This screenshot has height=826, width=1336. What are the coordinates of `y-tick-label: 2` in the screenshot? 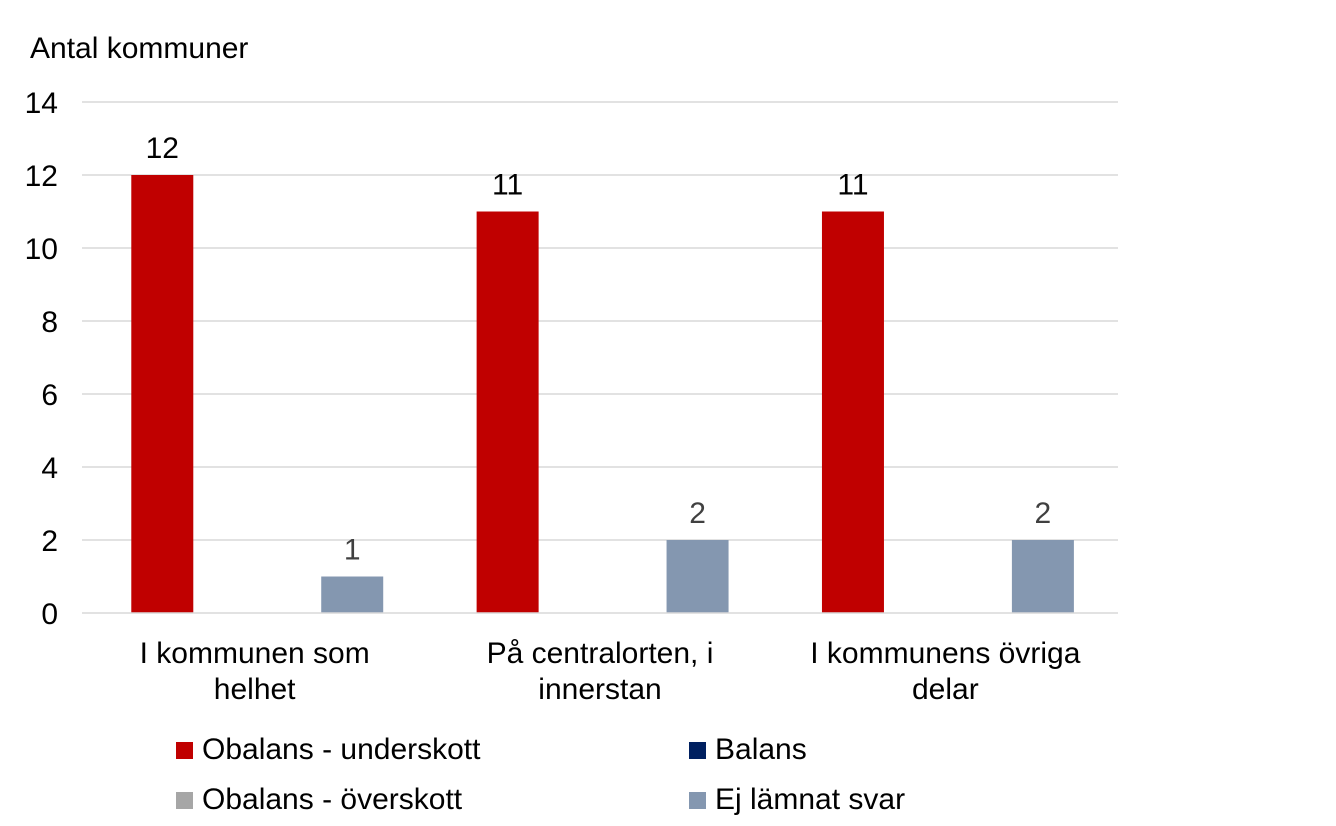 It's located at (49, 541).